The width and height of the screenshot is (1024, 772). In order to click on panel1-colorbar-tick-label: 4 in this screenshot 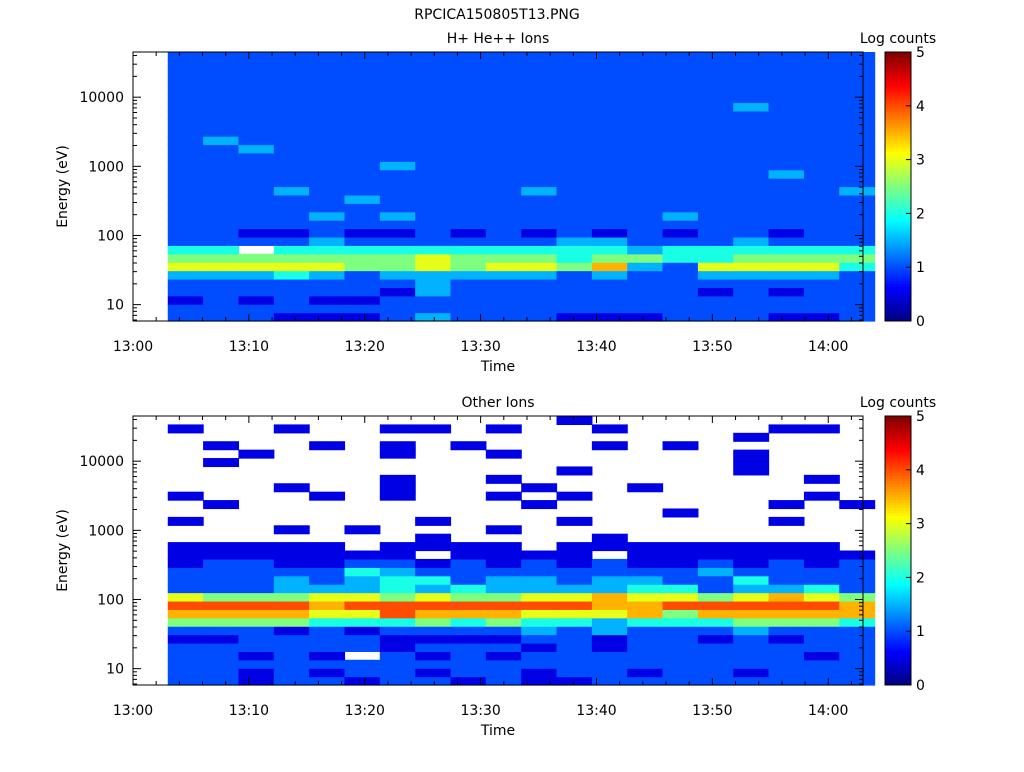, I will do `click(920, 471)`.